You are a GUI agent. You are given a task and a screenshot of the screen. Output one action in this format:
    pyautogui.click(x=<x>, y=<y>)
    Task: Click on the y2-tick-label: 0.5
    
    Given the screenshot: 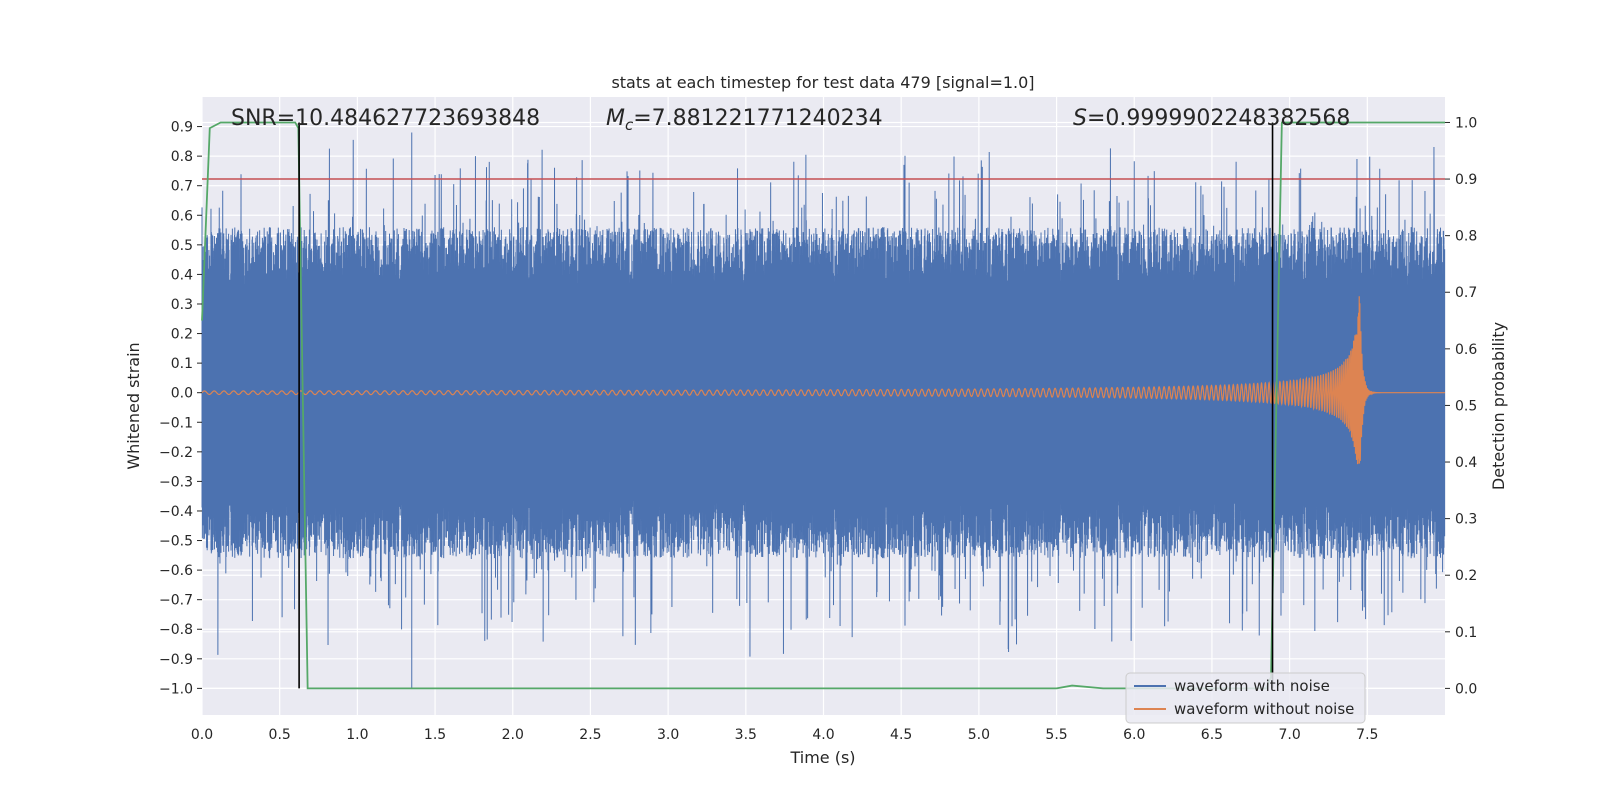 What is the action you would take?
    pyautogui.click(x=1466, y=406)
    